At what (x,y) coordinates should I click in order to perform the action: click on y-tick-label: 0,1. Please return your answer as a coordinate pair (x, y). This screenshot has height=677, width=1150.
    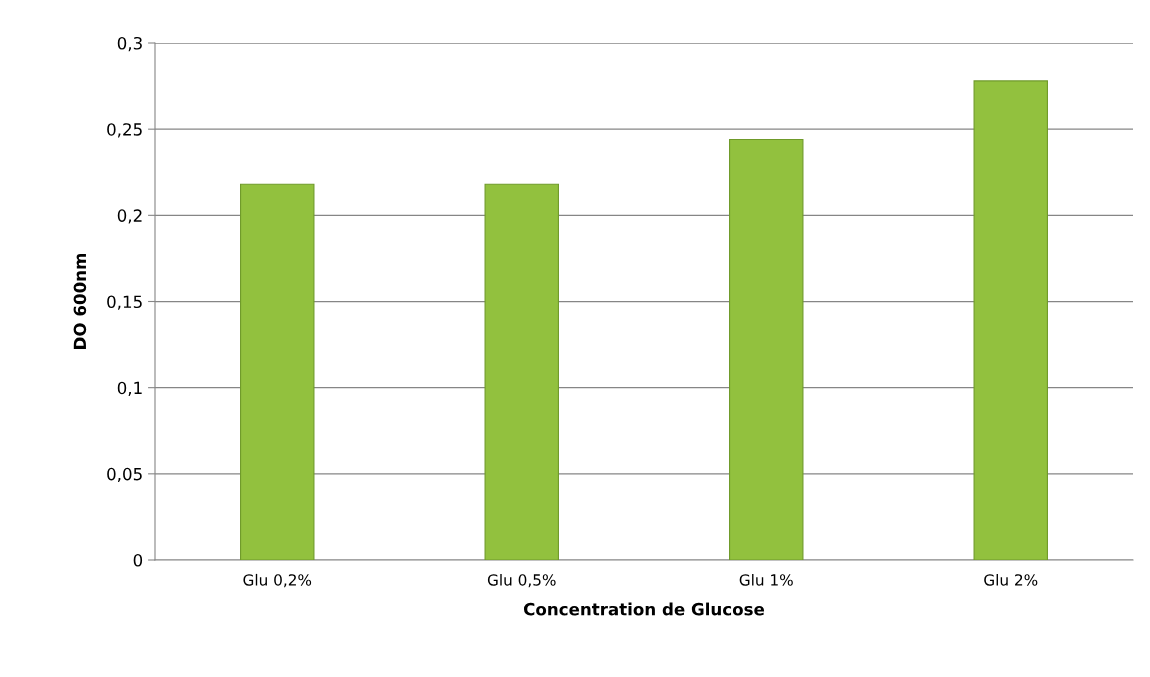
    Looking at the image, I should click on (129, 388).